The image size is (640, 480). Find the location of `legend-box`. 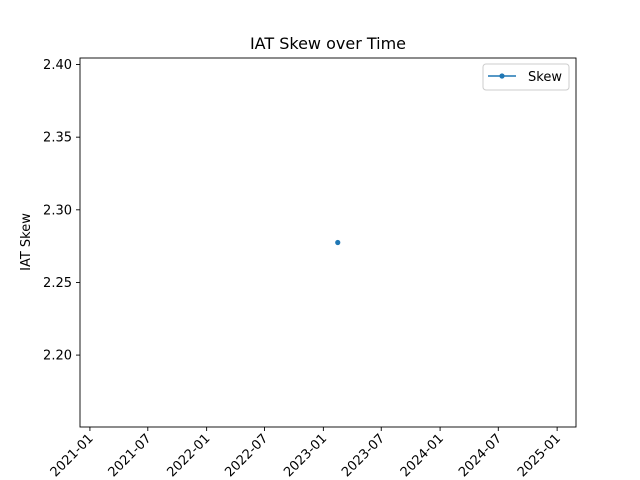

legend-box is located at coordinates (526, 77).